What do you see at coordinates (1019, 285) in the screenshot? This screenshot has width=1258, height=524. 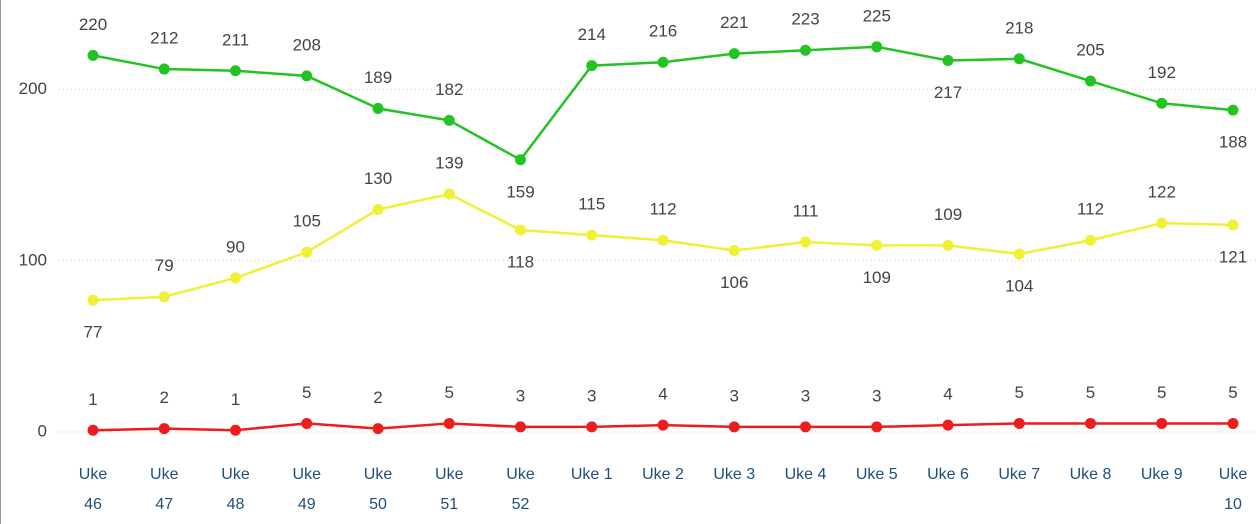 I see `data-label: 104` at bounding box center [1019, 285].